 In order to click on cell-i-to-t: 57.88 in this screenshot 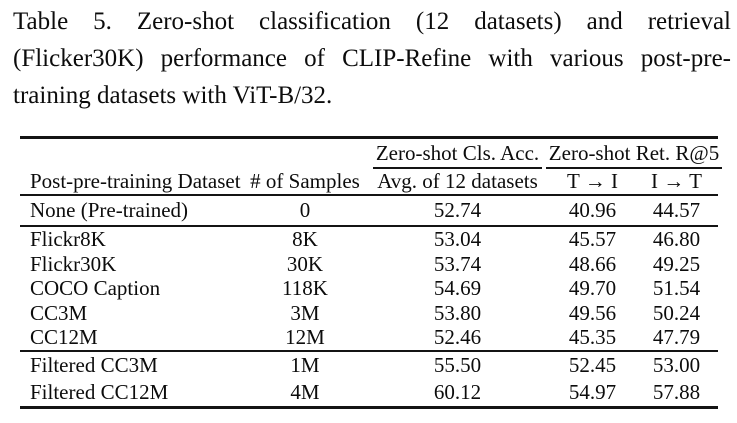, I will do `click(676, 391)`.